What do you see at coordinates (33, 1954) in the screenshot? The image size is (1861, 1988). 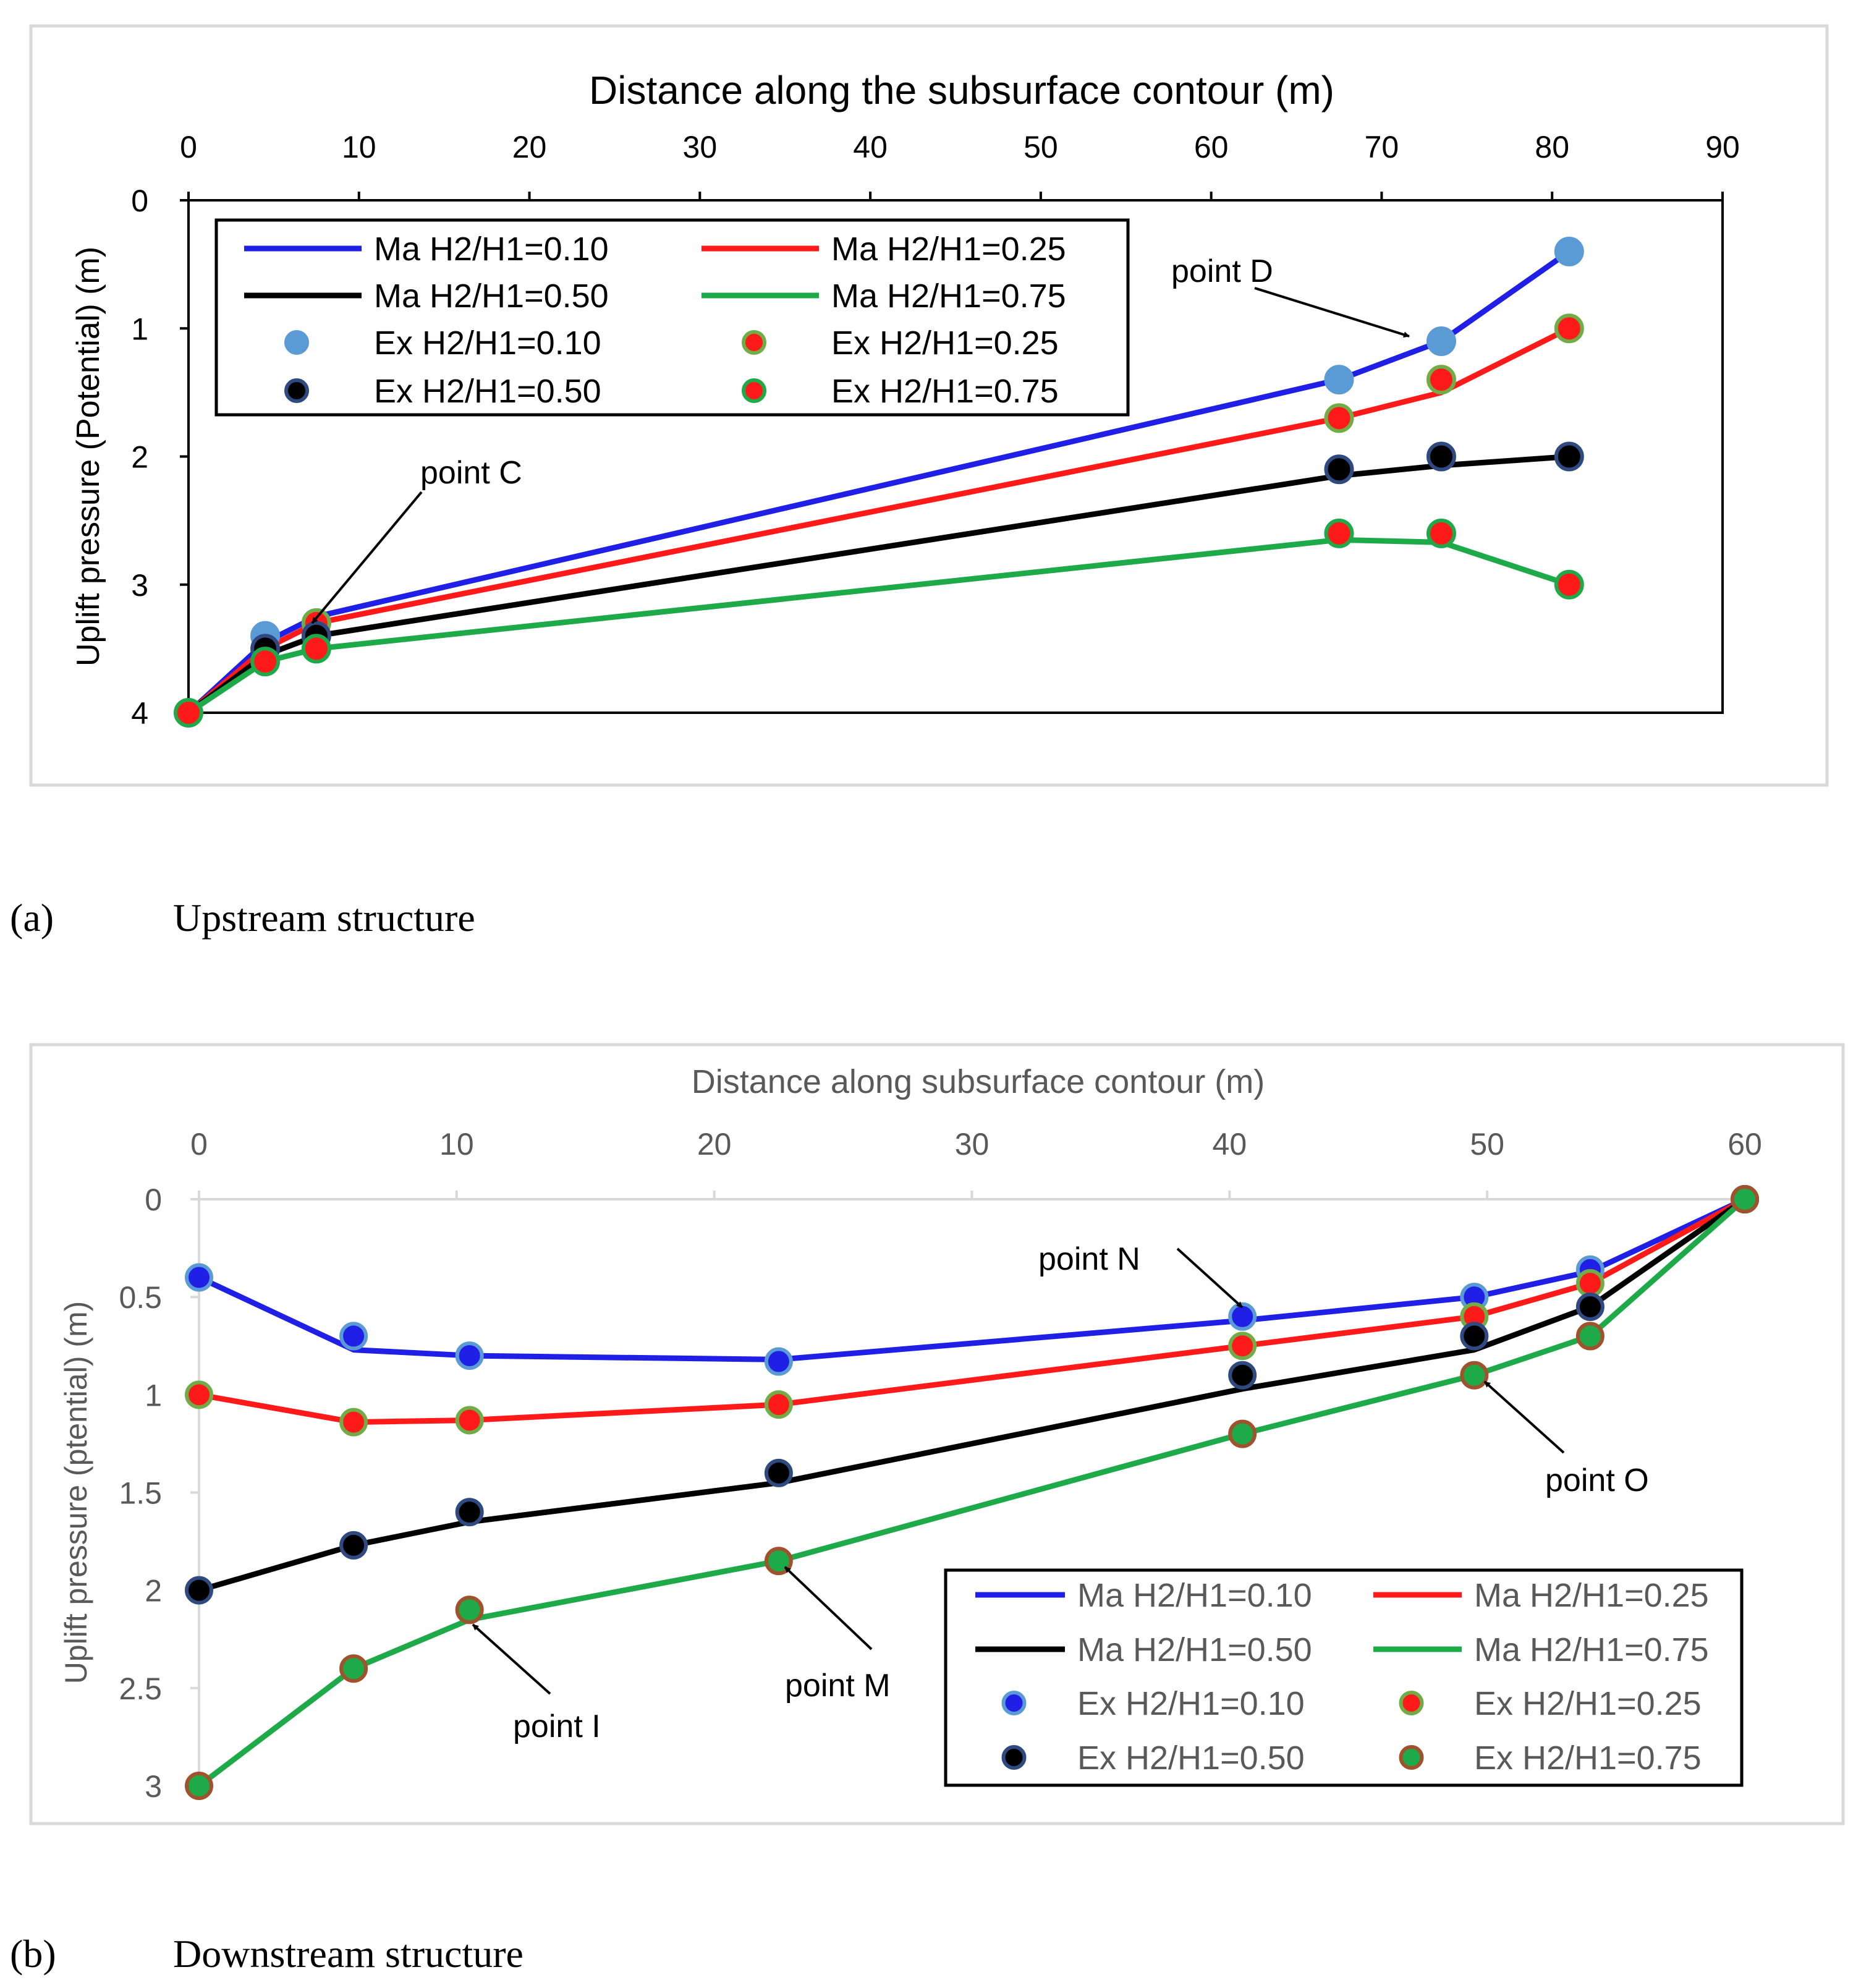 I see `caption-b-label: (b)` at bounding box center [33, 1954].